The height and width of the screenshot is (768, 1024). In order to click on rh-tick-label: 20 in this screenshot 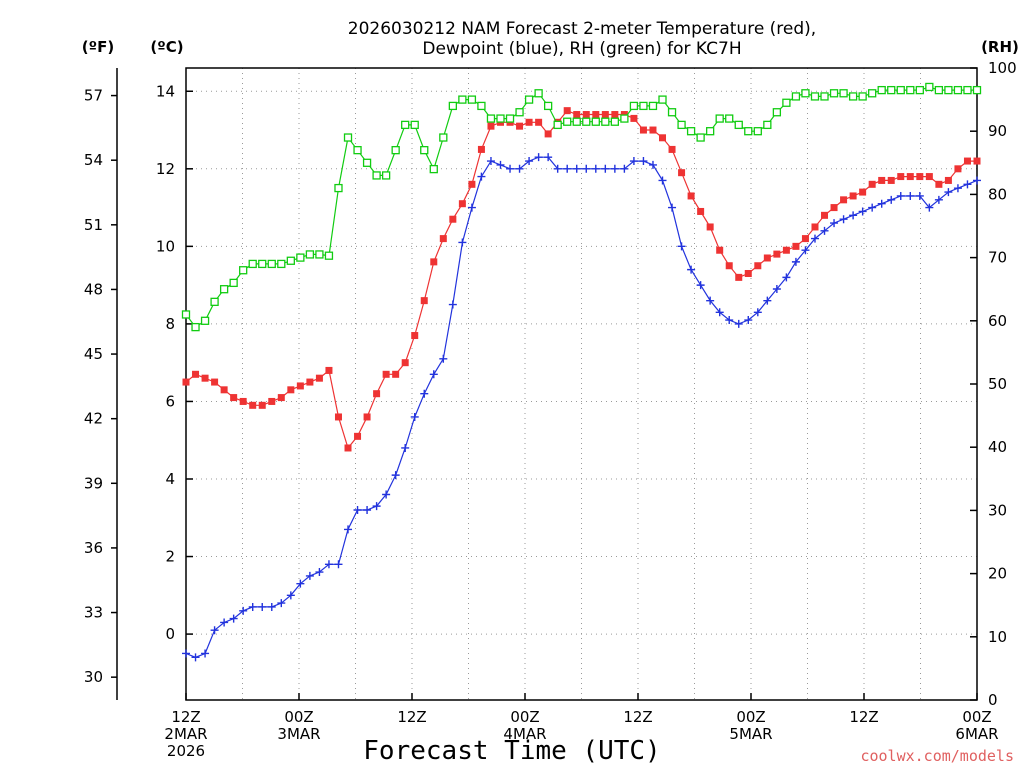, I will do `click(997, 574)`.